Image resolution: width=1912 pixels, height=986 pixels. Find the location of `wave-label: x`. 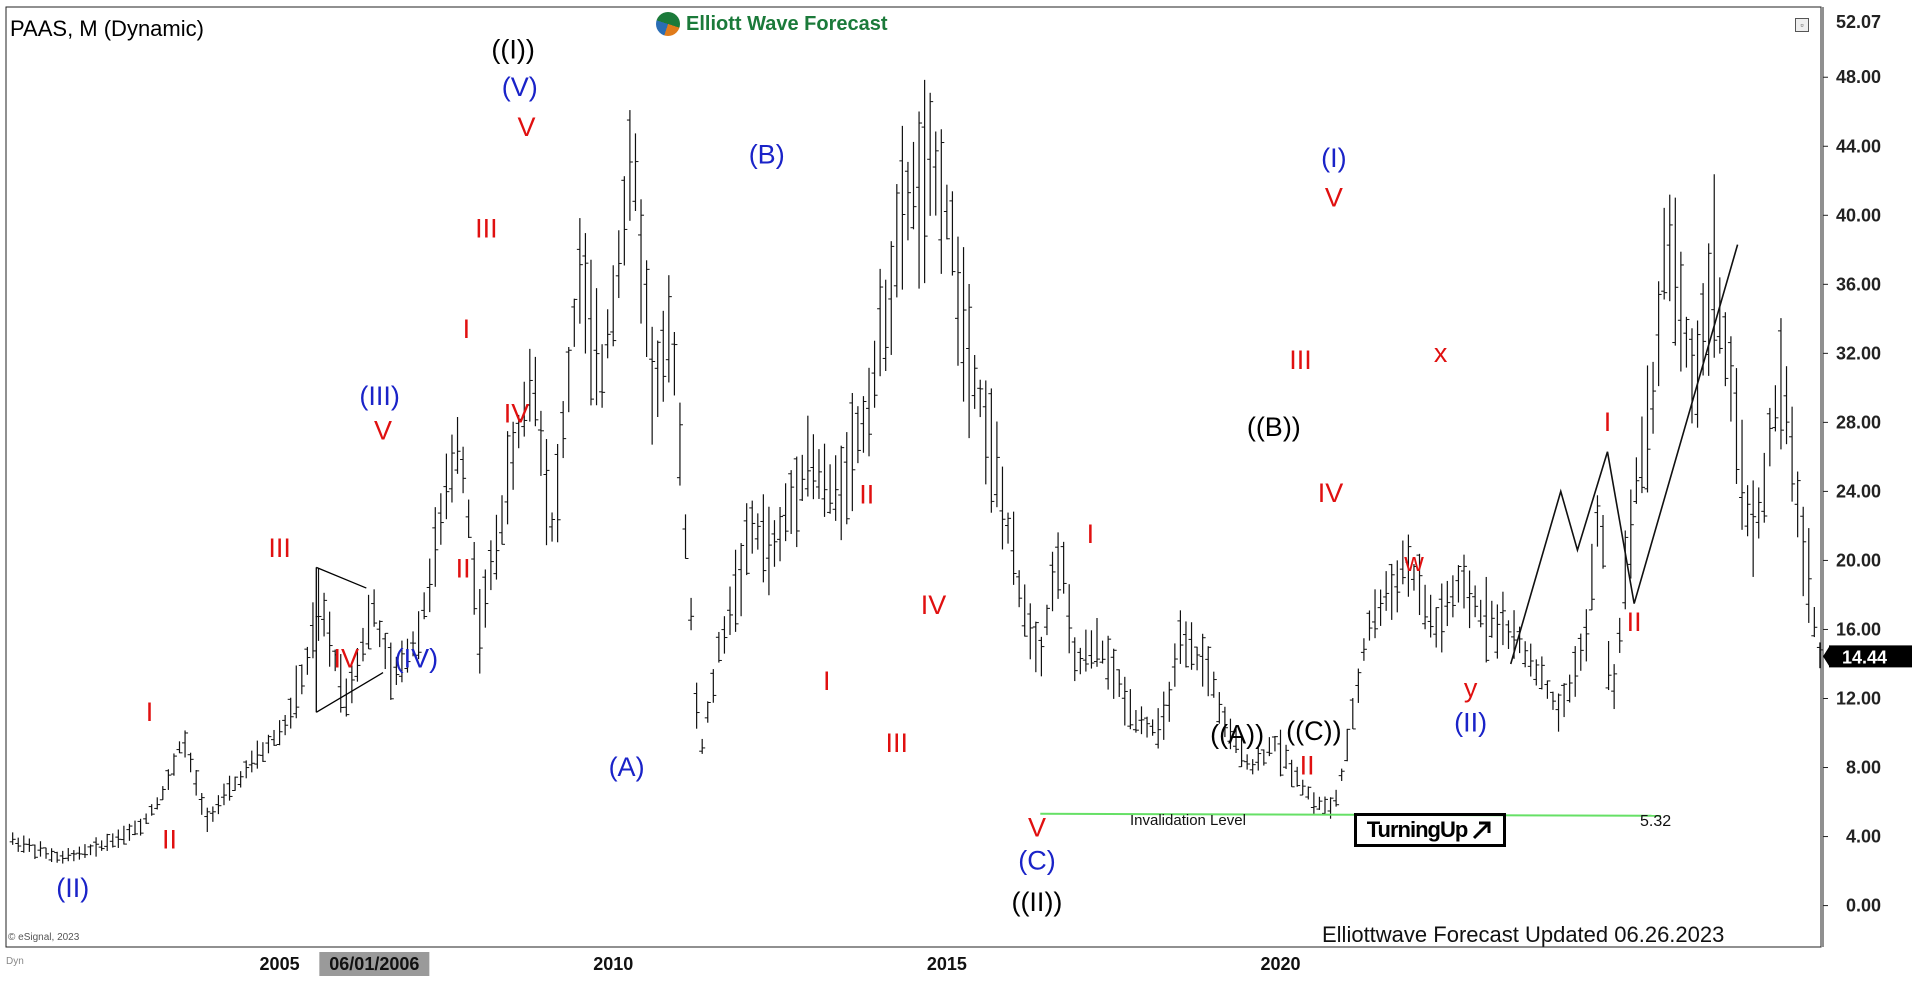

wave-label: x is located at coordinates (1441, 353).